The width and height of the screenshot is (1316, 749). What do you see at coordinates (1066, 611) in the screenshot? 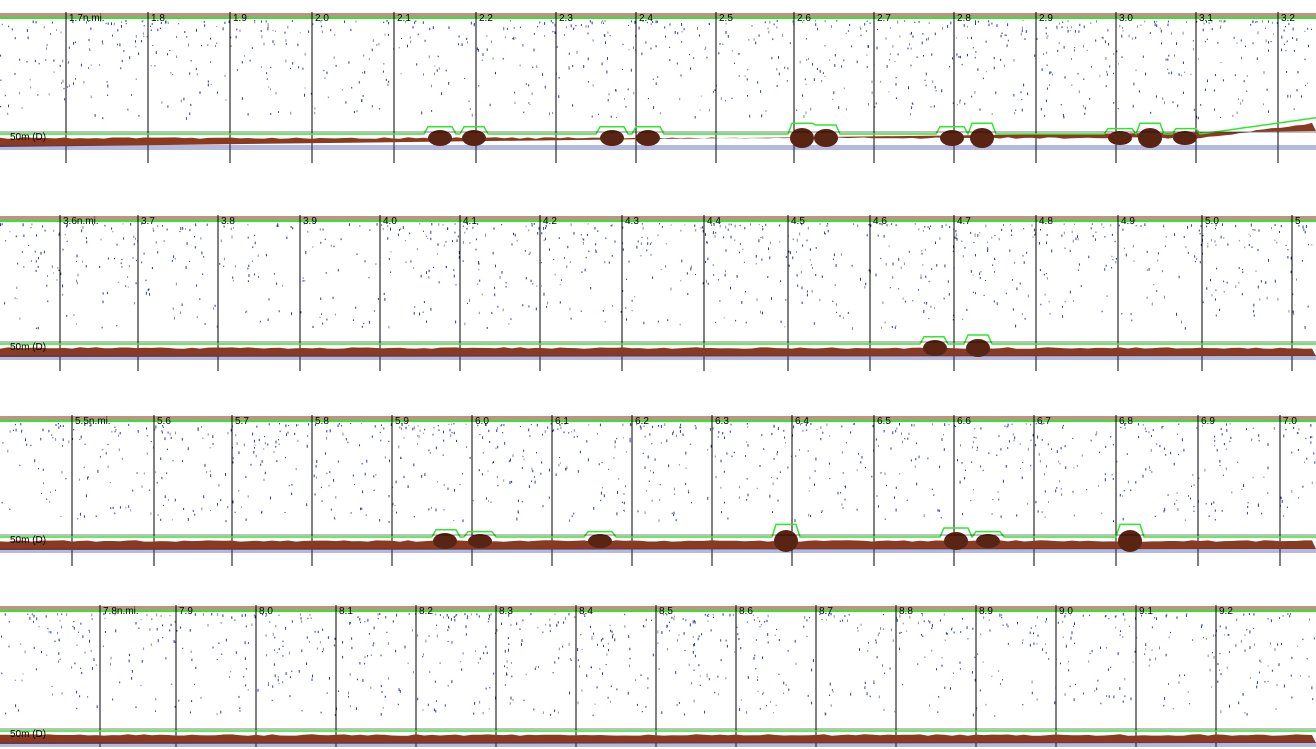
I see `distance-marker-label: 9.0` at bounding box center [1066, 611].